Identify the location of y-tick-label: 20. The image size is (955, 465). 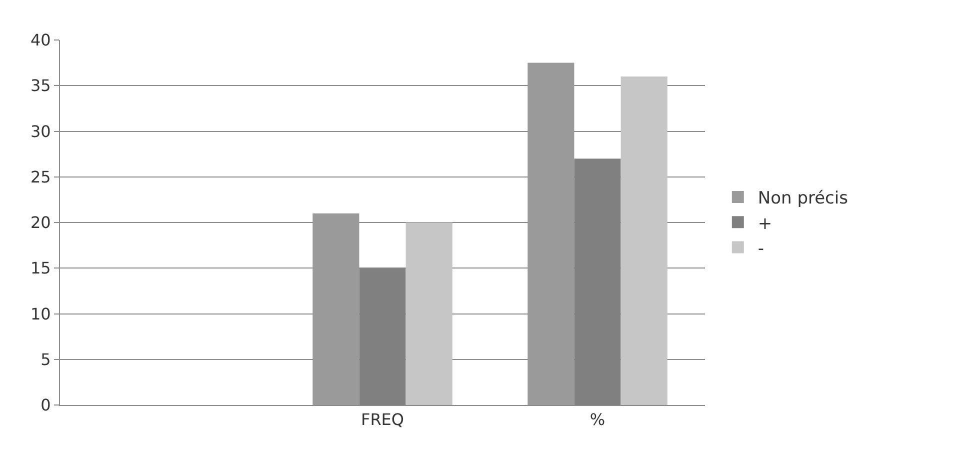
(40, 222).